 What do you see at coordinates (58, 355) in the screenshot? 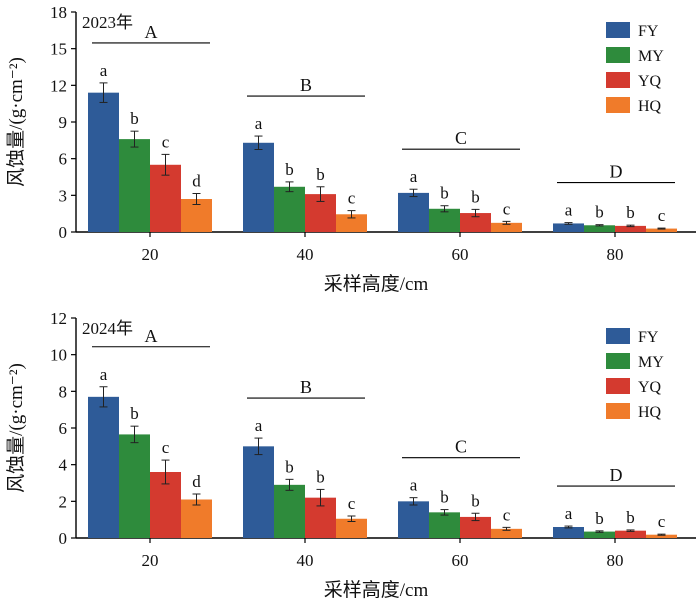
I see `y-tick-label: 10` at bounding box center [58, 355].